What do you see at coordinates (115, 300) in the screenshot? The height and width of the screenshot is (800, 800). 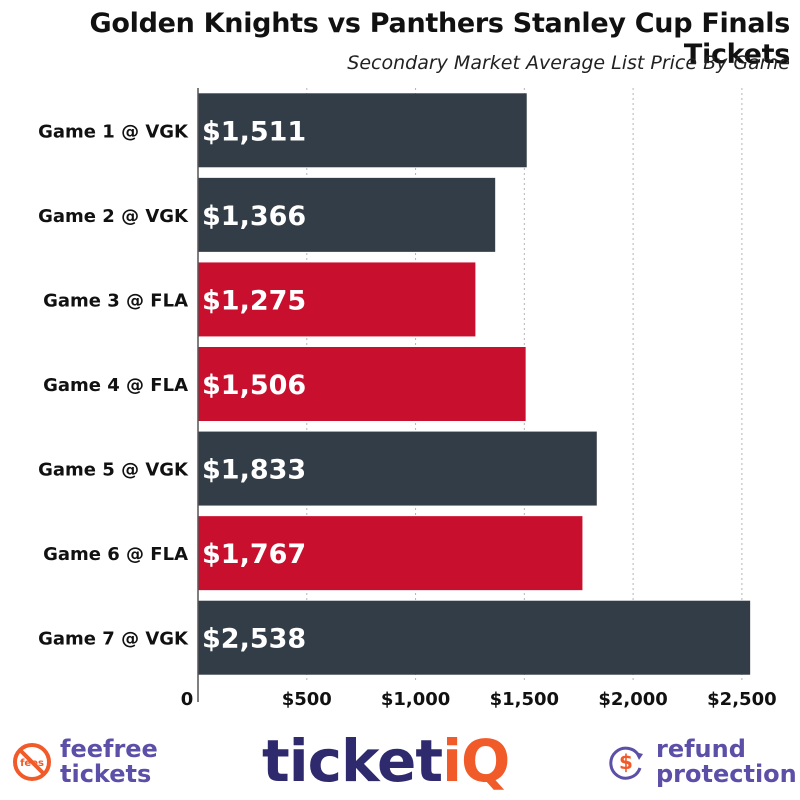 I see `category-label: Game 3 @ FLA` at bounding box center [115, 300].